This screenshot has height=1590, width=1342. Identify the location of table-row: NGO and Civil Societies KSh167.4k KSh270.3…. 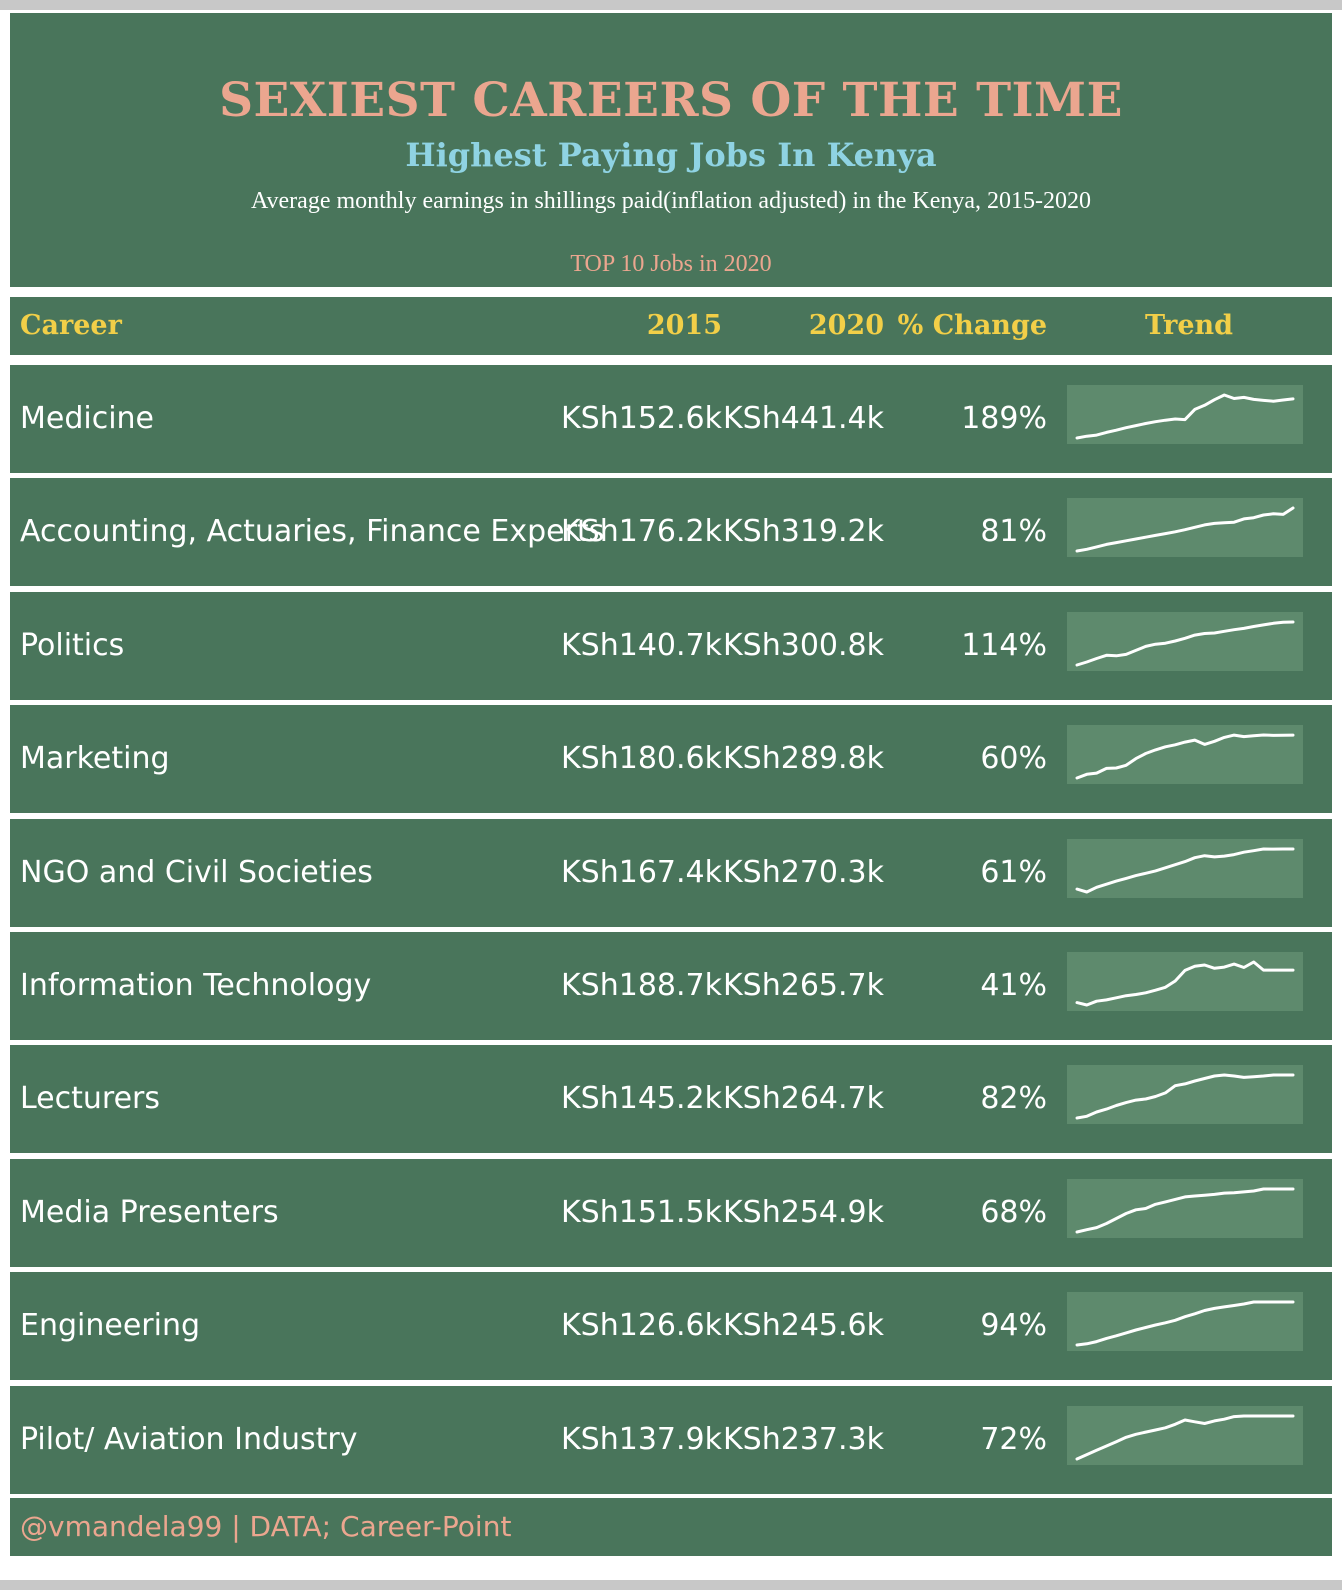
(671, 873).